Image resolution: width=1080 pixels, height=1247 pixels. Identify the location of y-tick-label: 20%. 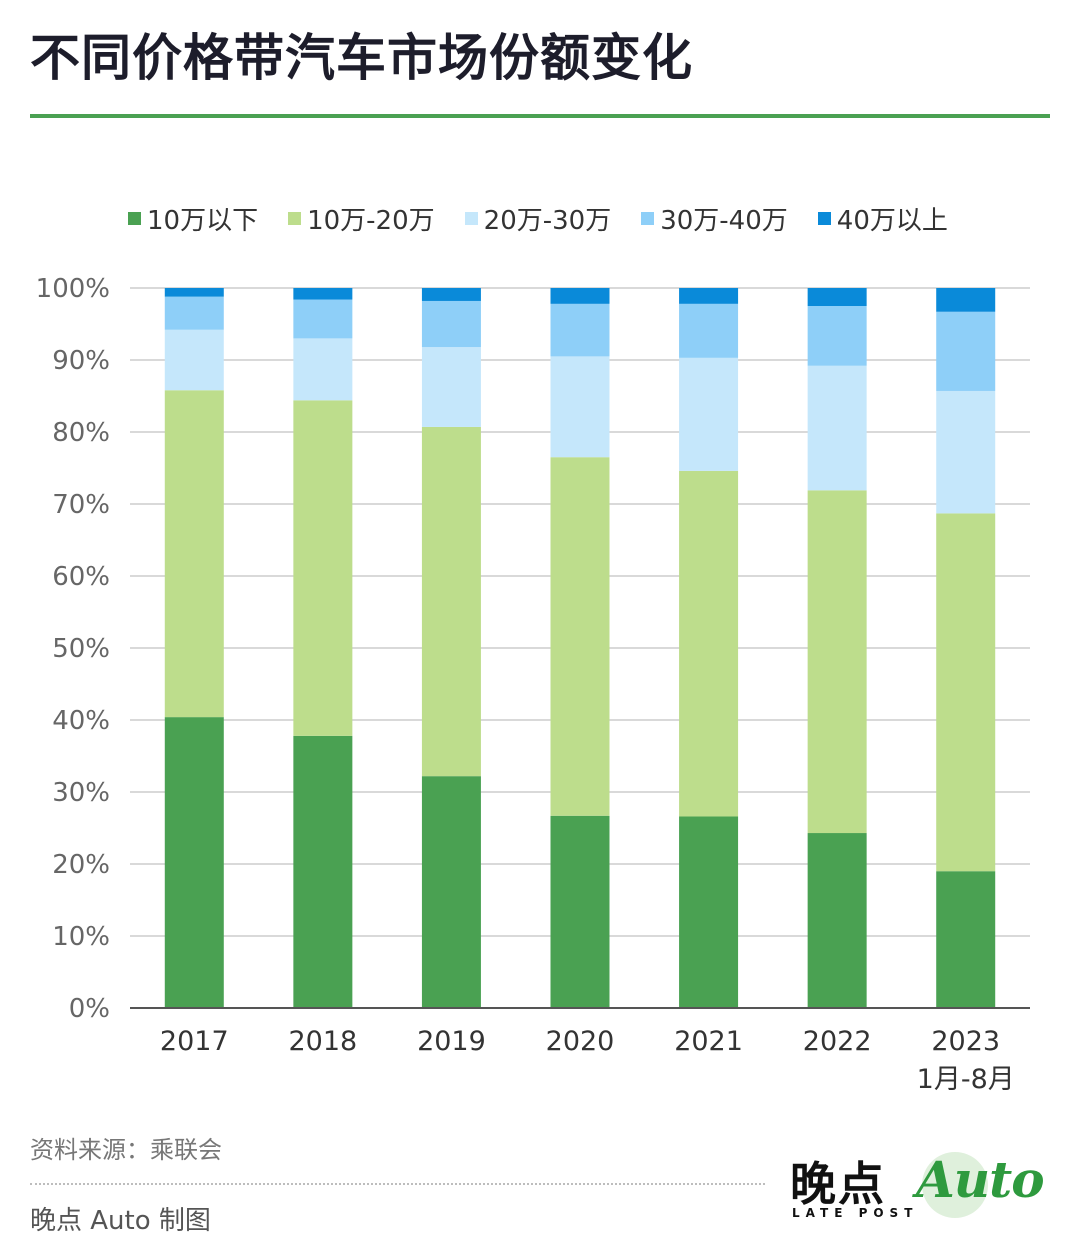
(81, 865).